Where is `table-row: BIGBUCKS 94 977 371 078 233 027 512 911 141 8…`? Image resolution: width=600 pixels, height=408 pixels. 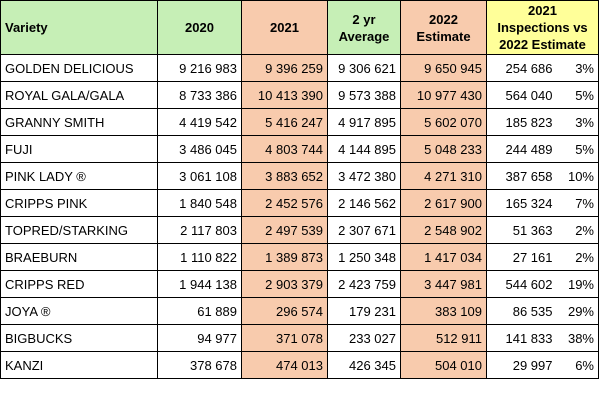 table-row: BIGBUCKS 94 977 371 078 233 027 512 911 141 8… is located at coordinates (299, 338).